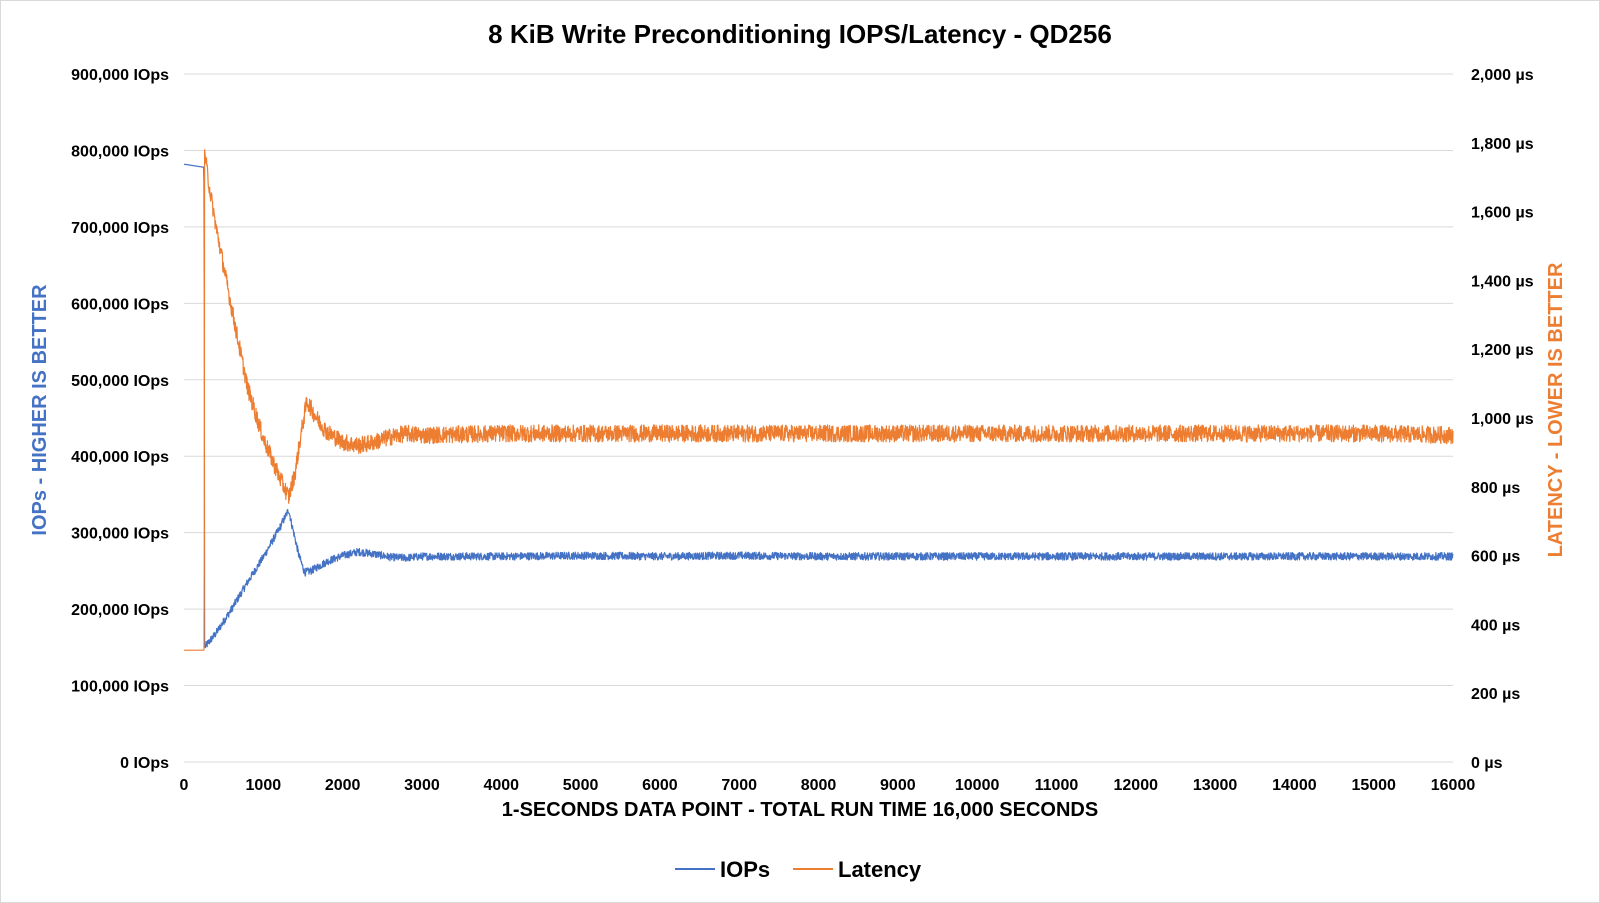 The height and width of the screenshot is (903, 1600). What do you see at coordinates (1057, 785) in the screenshot?
I see `x-tick-label: 11000` at bounding box center [1057, 785].